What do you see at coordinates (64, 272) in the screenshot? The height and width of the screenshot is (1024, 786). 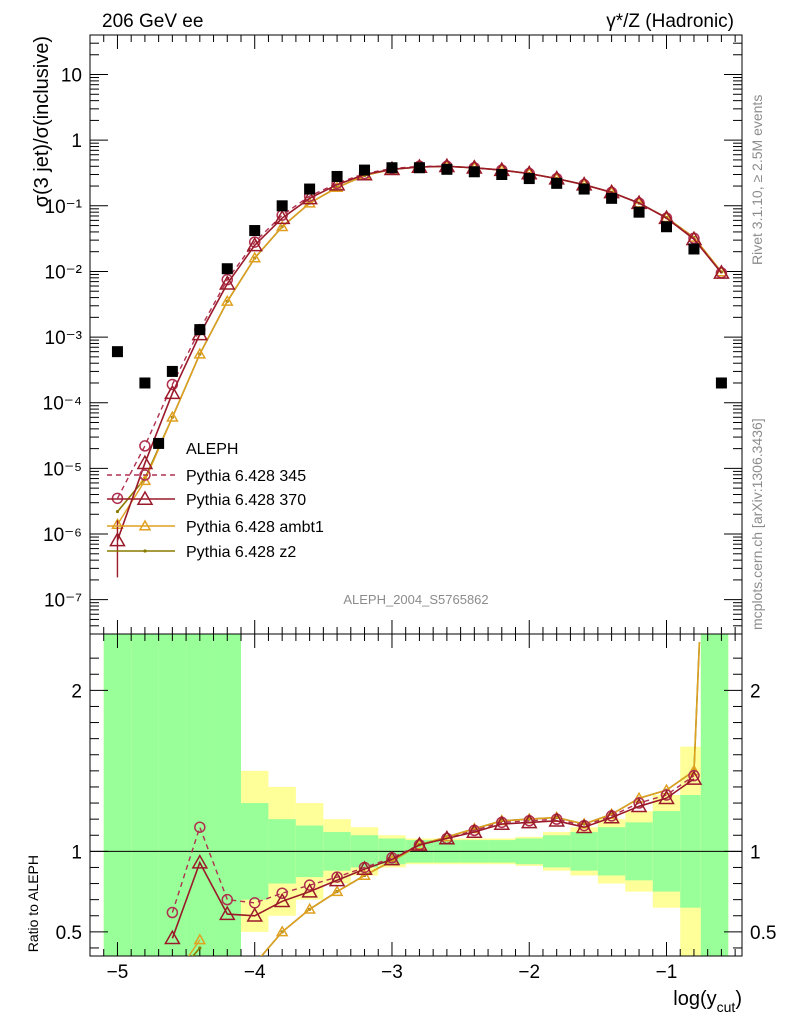 I see `y-tick-label: 10⁻²` at bounding box center [64, 272].